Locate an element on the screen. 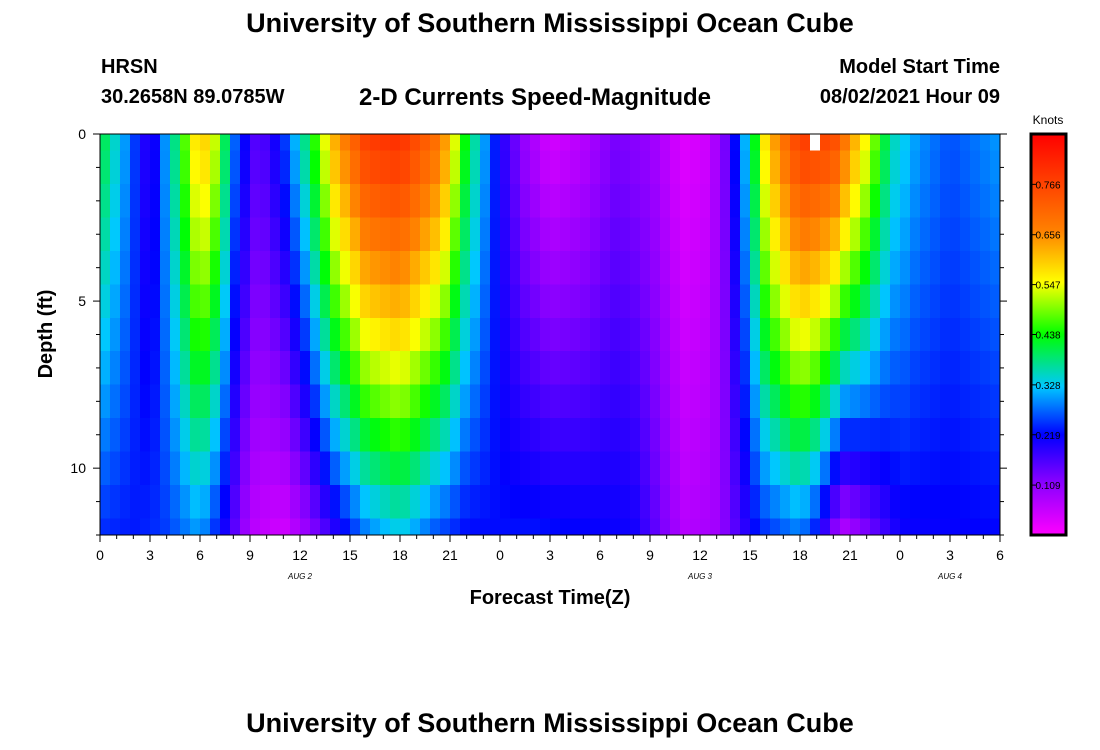  colorbar-label: Knots is located at coordinates (1048, 120).